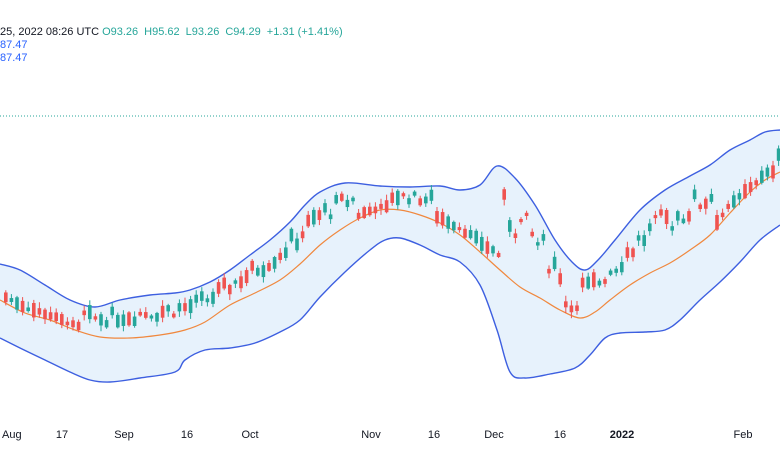 This screenshot has width=780, height=470. What do you see at coordinates (494, 435) in the screenshot?
I see `x-tick-label: Dec` at bounding box center [494, 435].